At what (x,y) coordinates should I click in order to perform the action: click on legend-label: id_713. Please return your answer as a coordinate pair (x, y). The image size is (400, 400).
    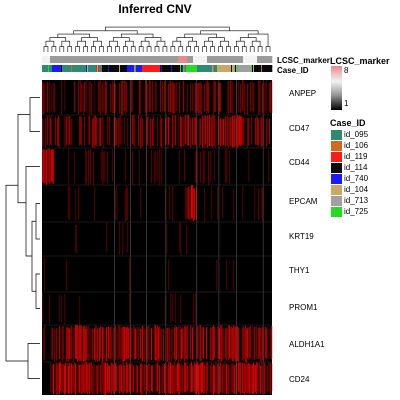
    Looking at the image, I should click on (356, 200).